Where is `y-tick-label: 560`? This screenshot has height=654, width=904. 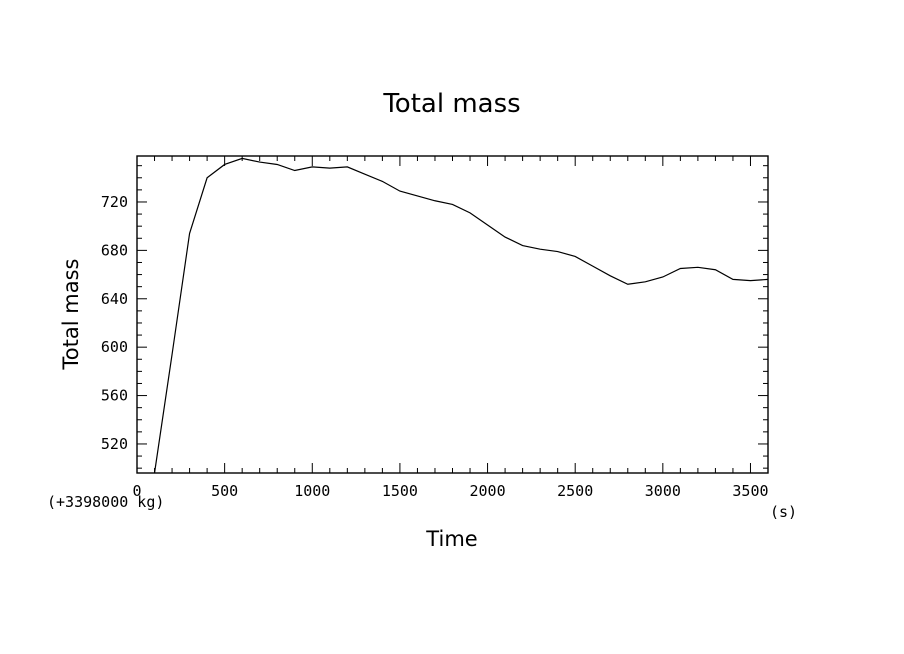 y-tick-label: 560 is located at coordinates (114, 396).